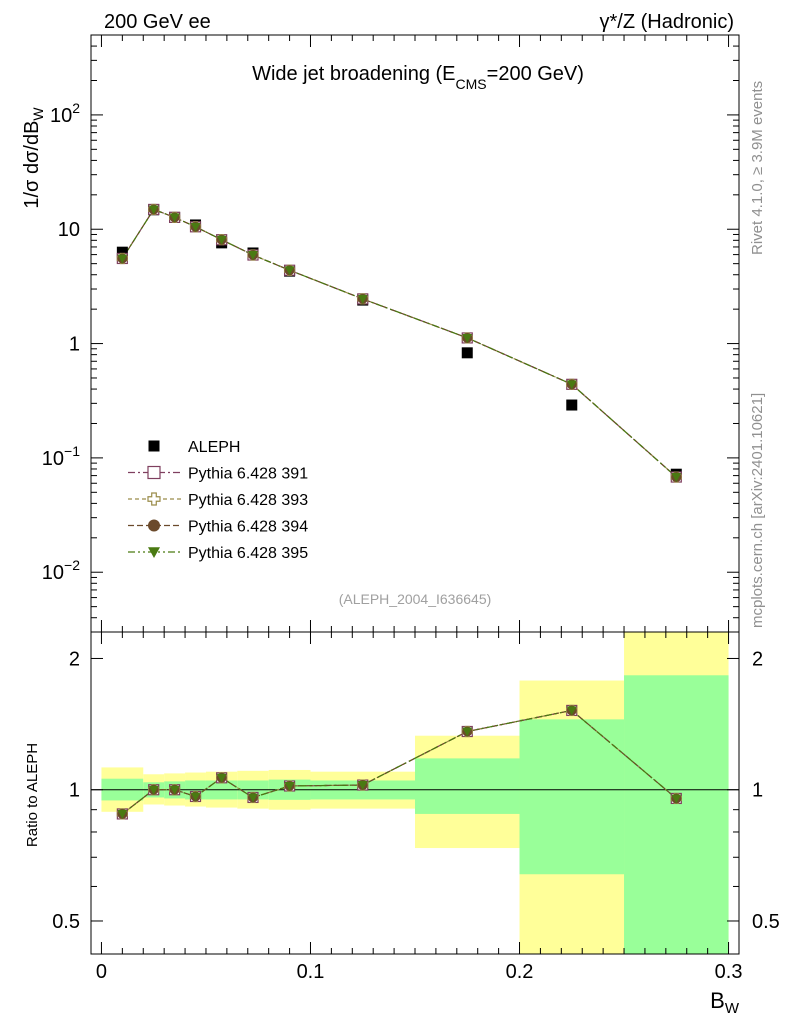 This screenshot has height=1024, width=786. I want to click on main-y-tick-label: 10², so click(65, 113).